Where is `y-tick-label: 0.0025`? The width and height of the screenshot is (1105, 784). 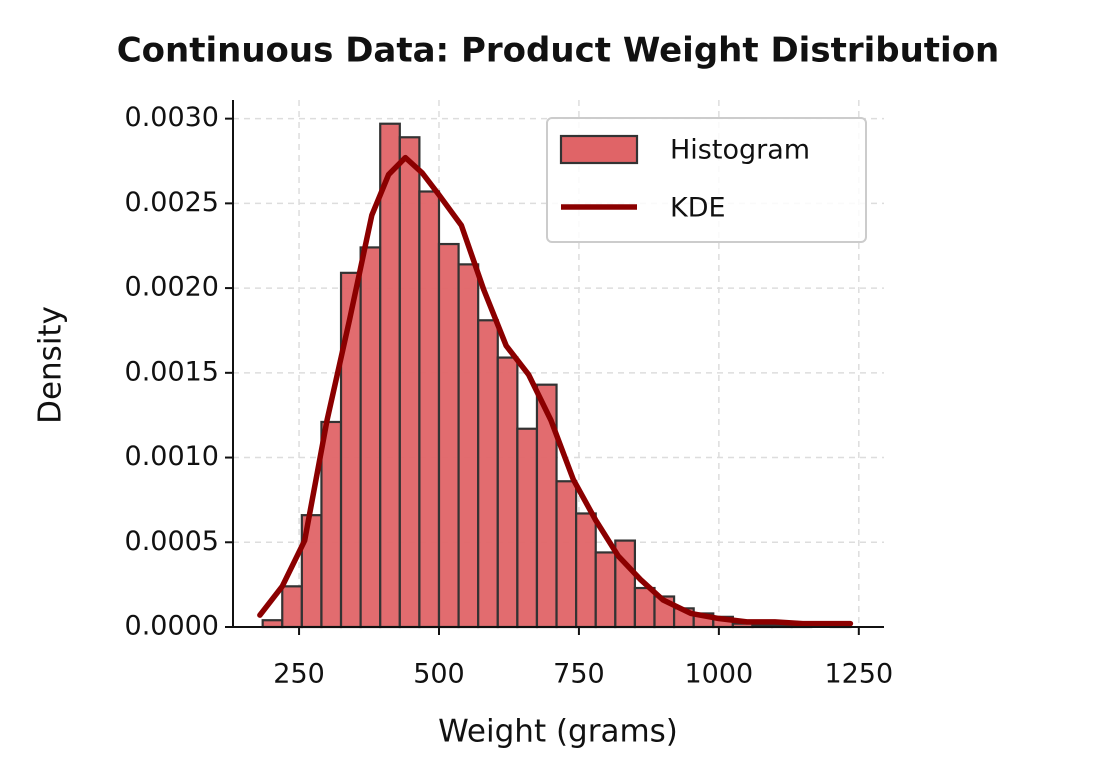
y-tick-label: 0.0025 is located at coordinates (172, 202).